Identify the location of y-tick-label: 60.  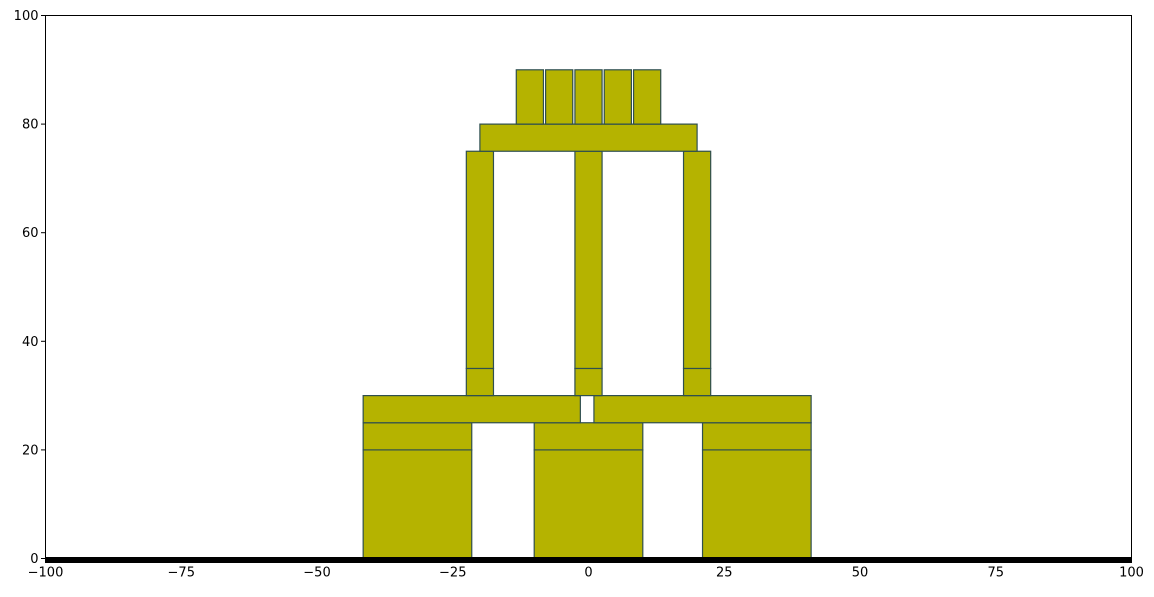
(30, 233).